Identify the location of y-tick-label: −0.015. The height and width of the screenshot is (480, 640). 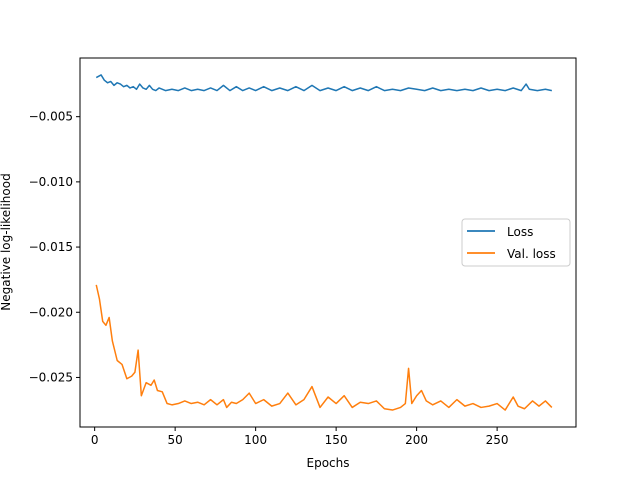
(51, 247).